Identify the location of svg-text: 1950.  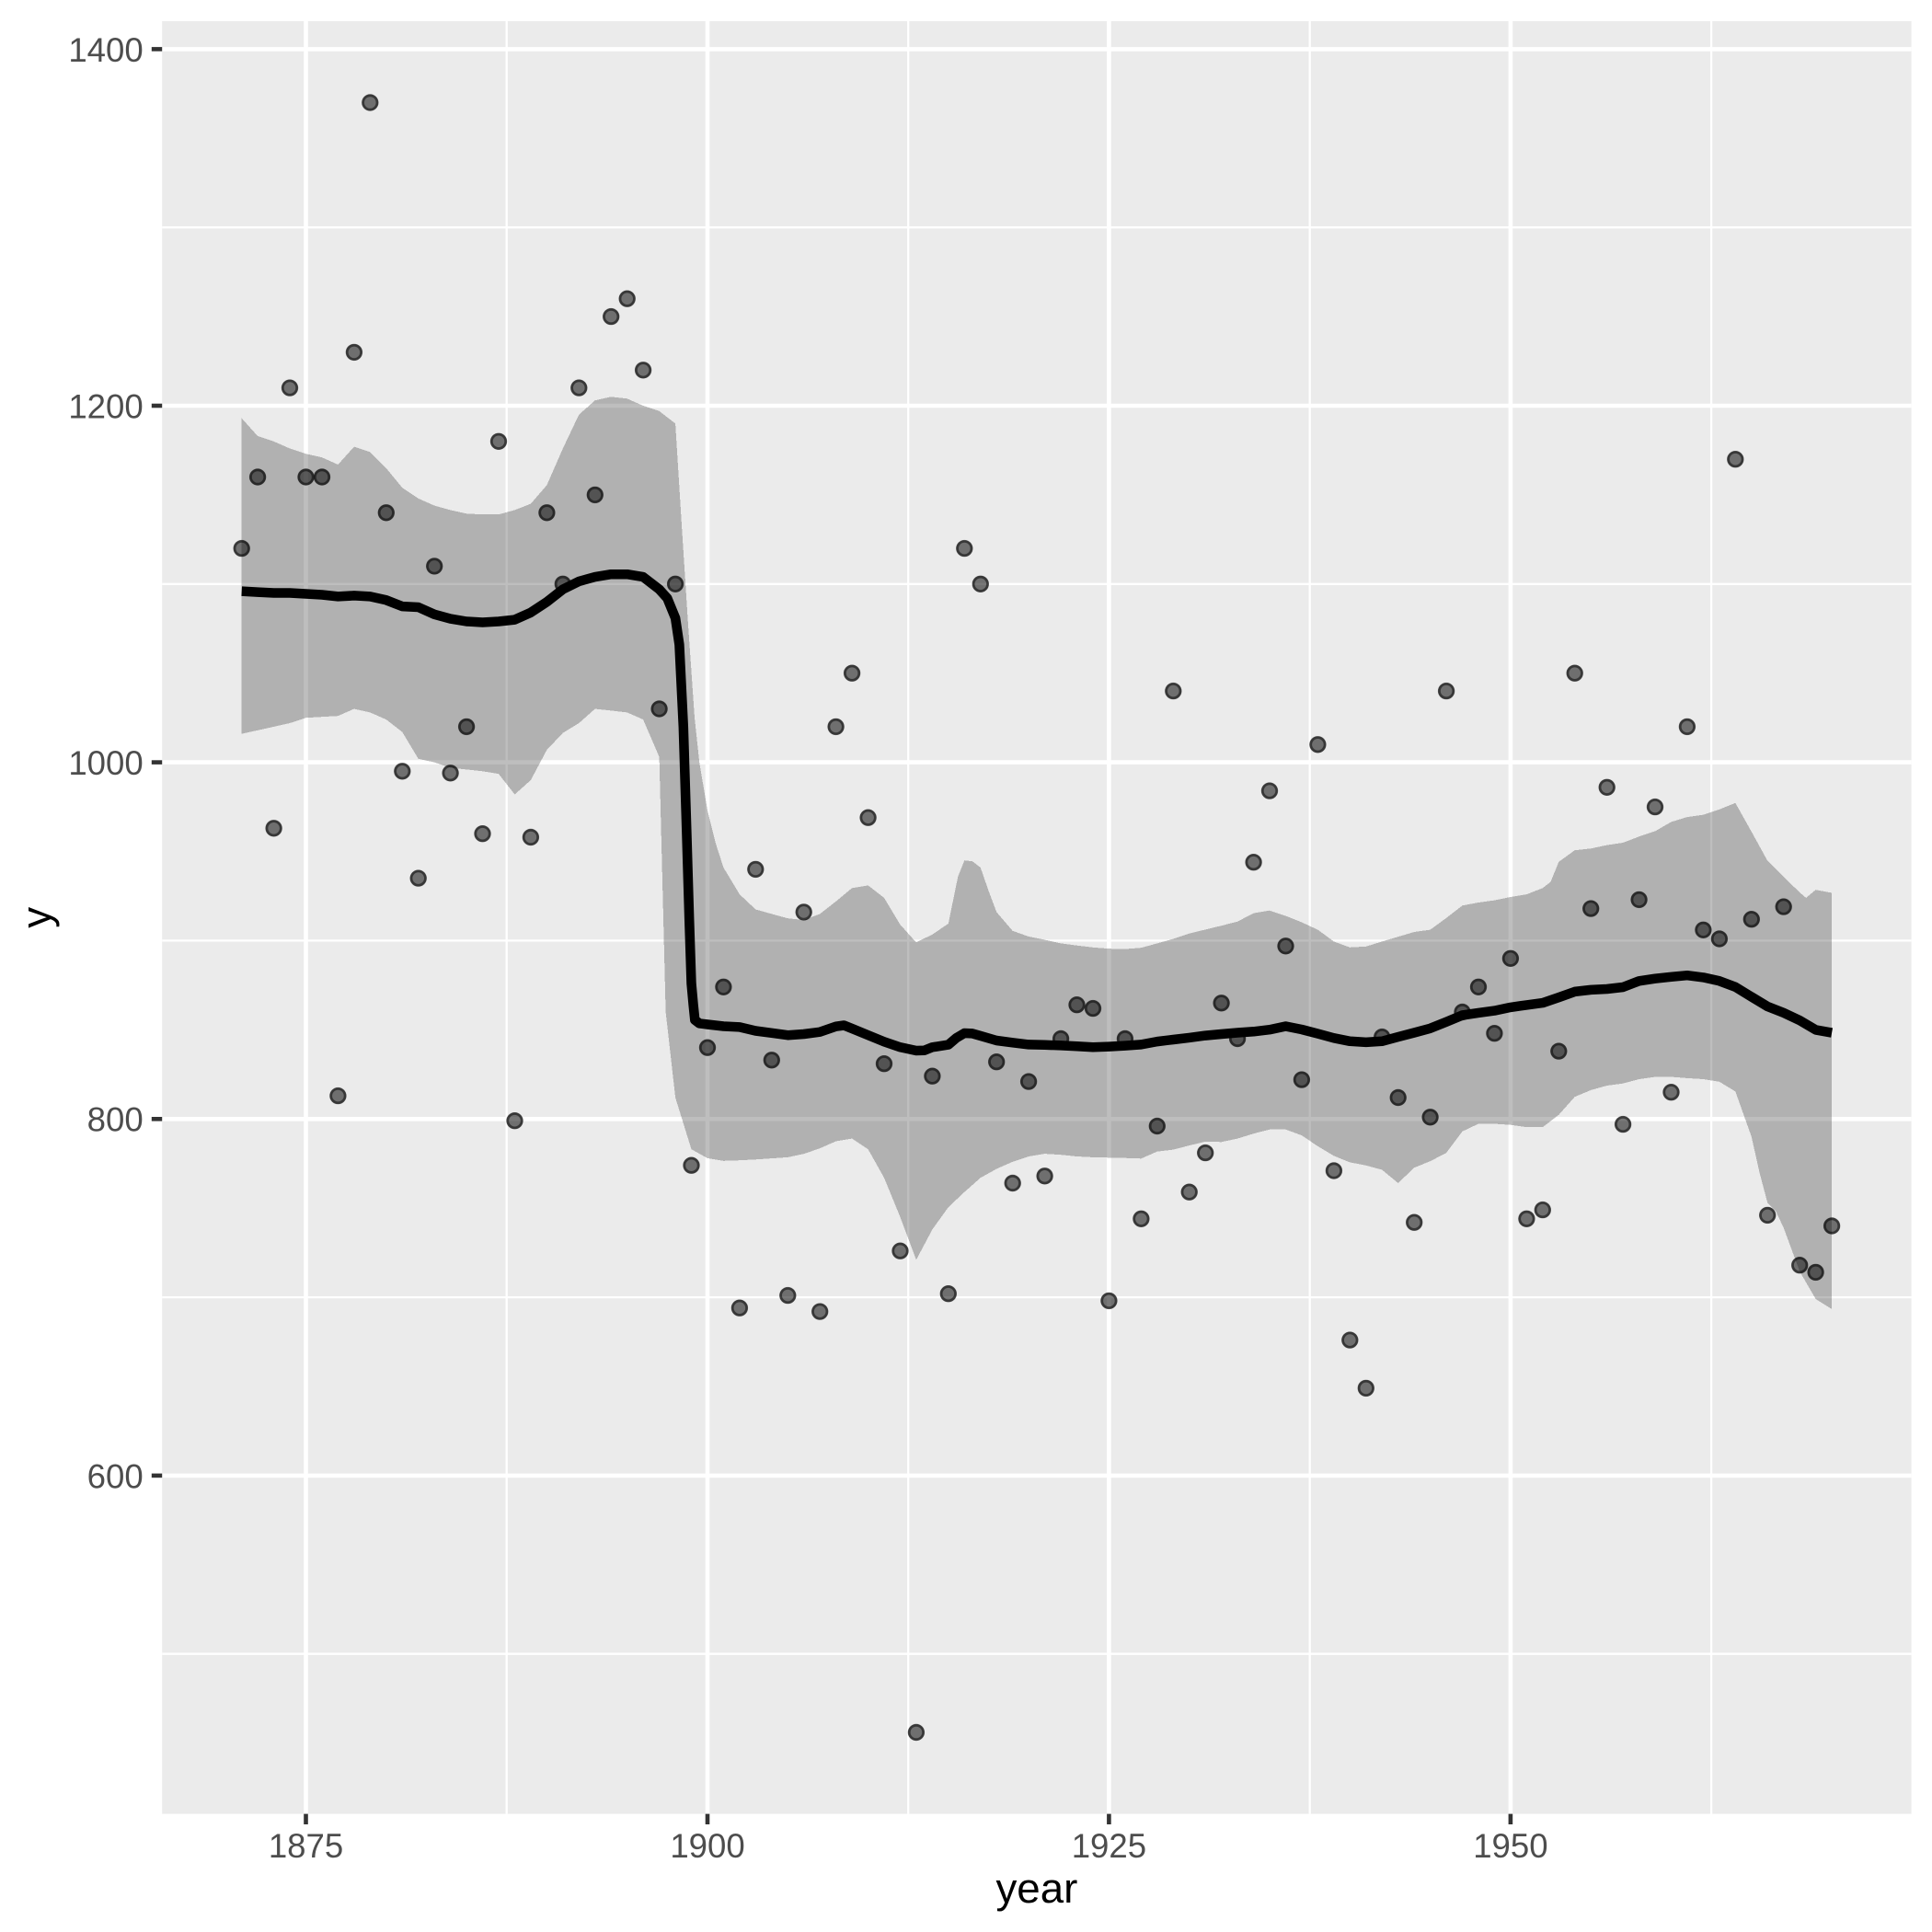
(1510, 1846).